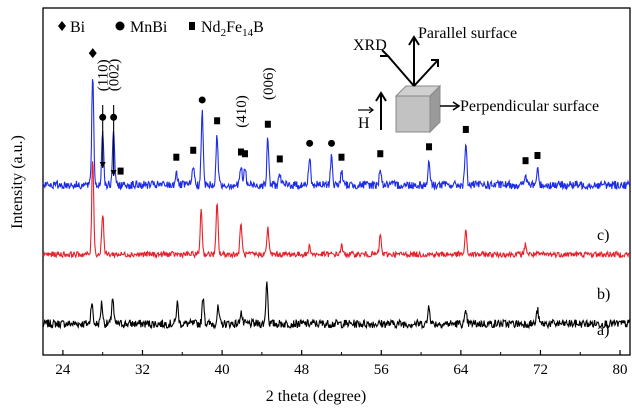  What do you see at coordinates (301, 370) in the screenshot?
I see `x-tick-label: 48` at bounding box center [301, 370].